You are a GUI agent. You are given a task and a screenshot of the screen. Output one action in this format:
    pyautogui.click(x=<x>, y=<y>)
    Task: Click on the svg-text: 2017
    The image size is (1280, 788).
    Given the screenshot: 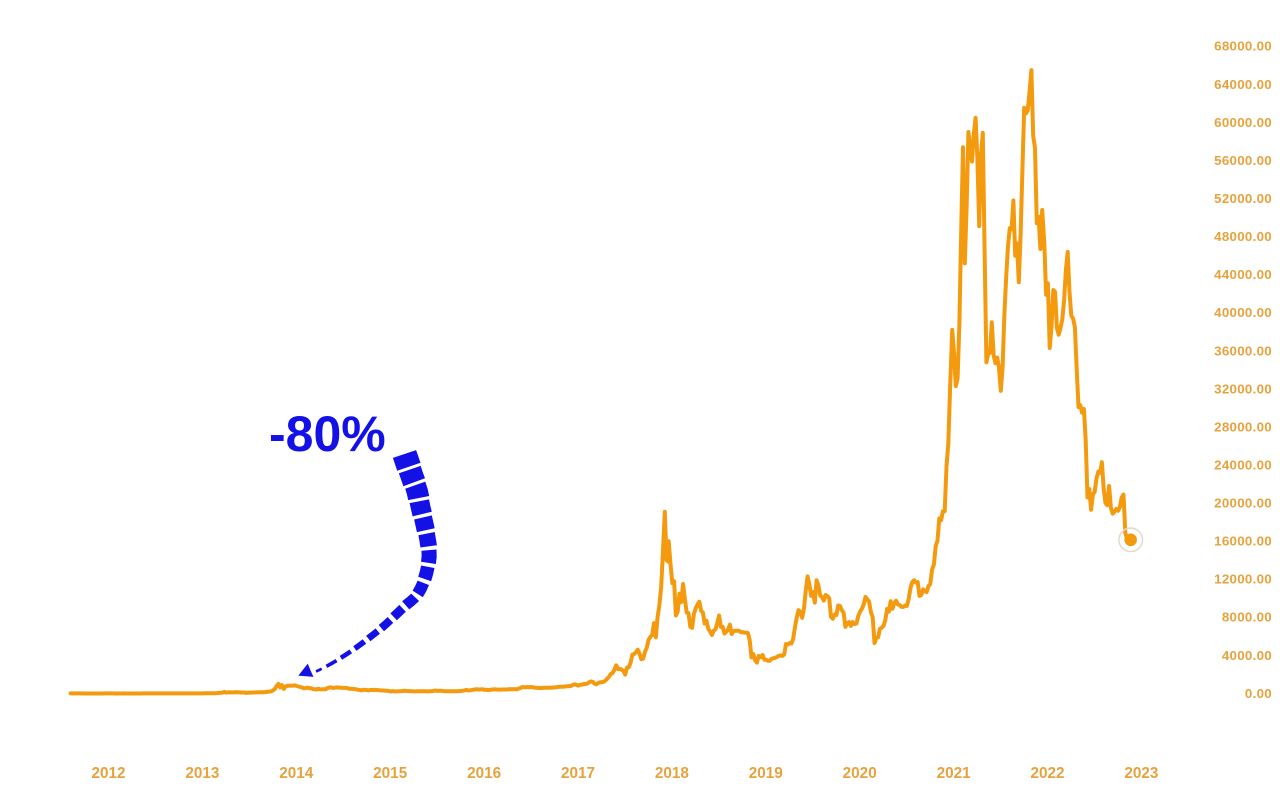 What is the action you would take?
    pyautogui.click(x=578, y=773)
    